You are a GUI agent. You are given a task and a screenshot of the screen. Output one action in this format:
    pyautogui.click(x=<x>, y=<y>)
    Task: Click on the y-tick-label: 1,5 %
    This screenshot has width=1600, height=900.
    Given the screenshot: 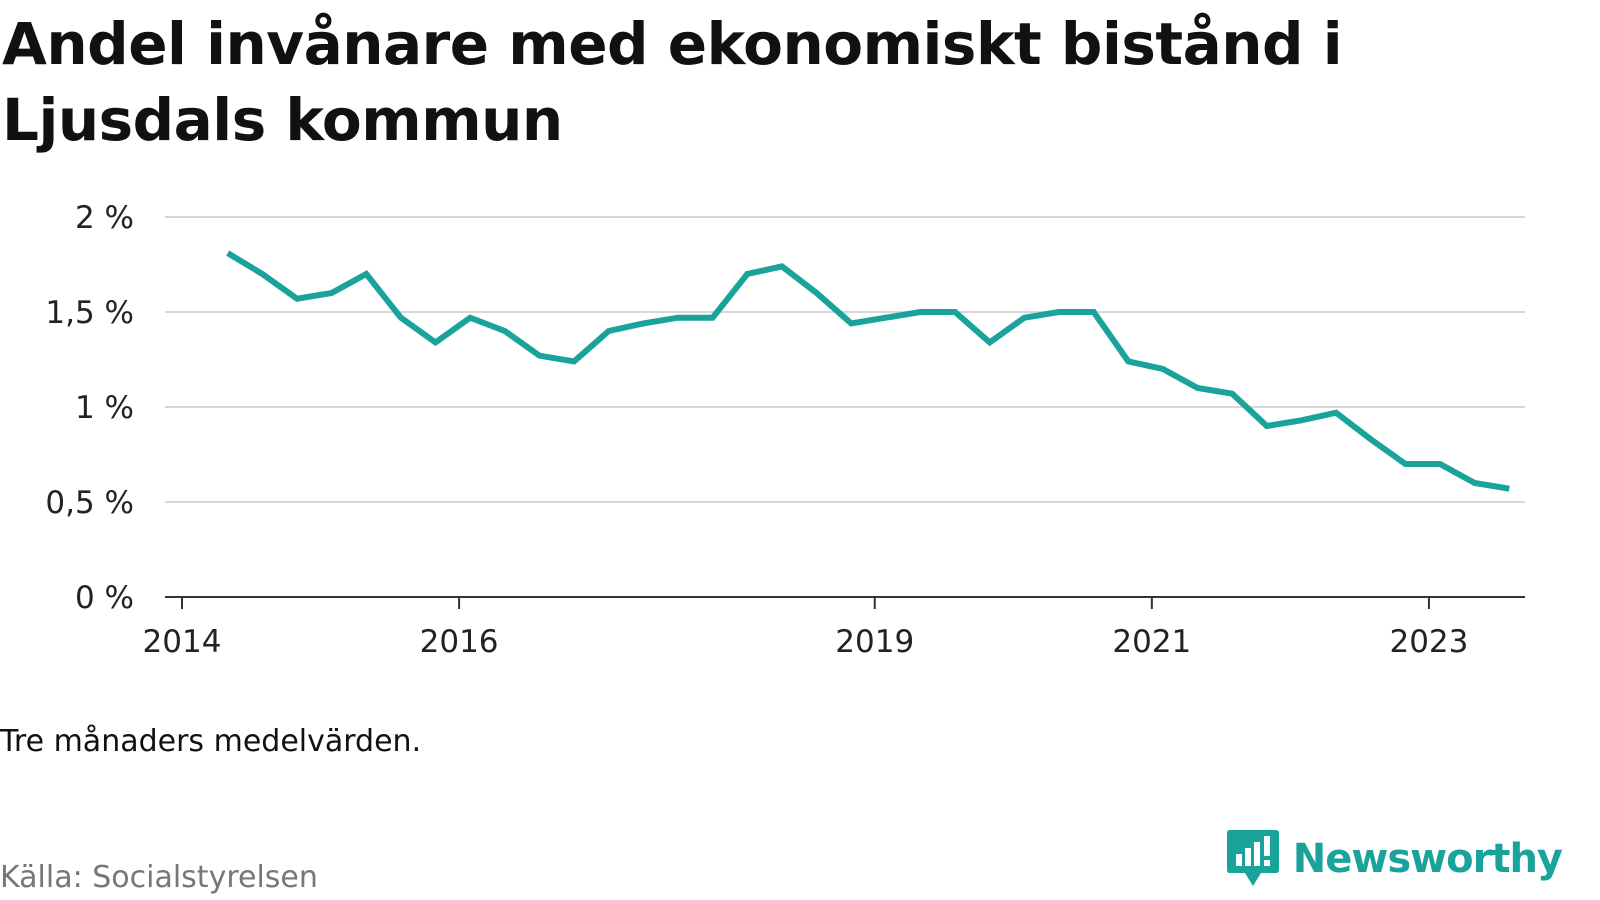 What is the action you would take?
    pyautogui.click(x=89, y=313)
    